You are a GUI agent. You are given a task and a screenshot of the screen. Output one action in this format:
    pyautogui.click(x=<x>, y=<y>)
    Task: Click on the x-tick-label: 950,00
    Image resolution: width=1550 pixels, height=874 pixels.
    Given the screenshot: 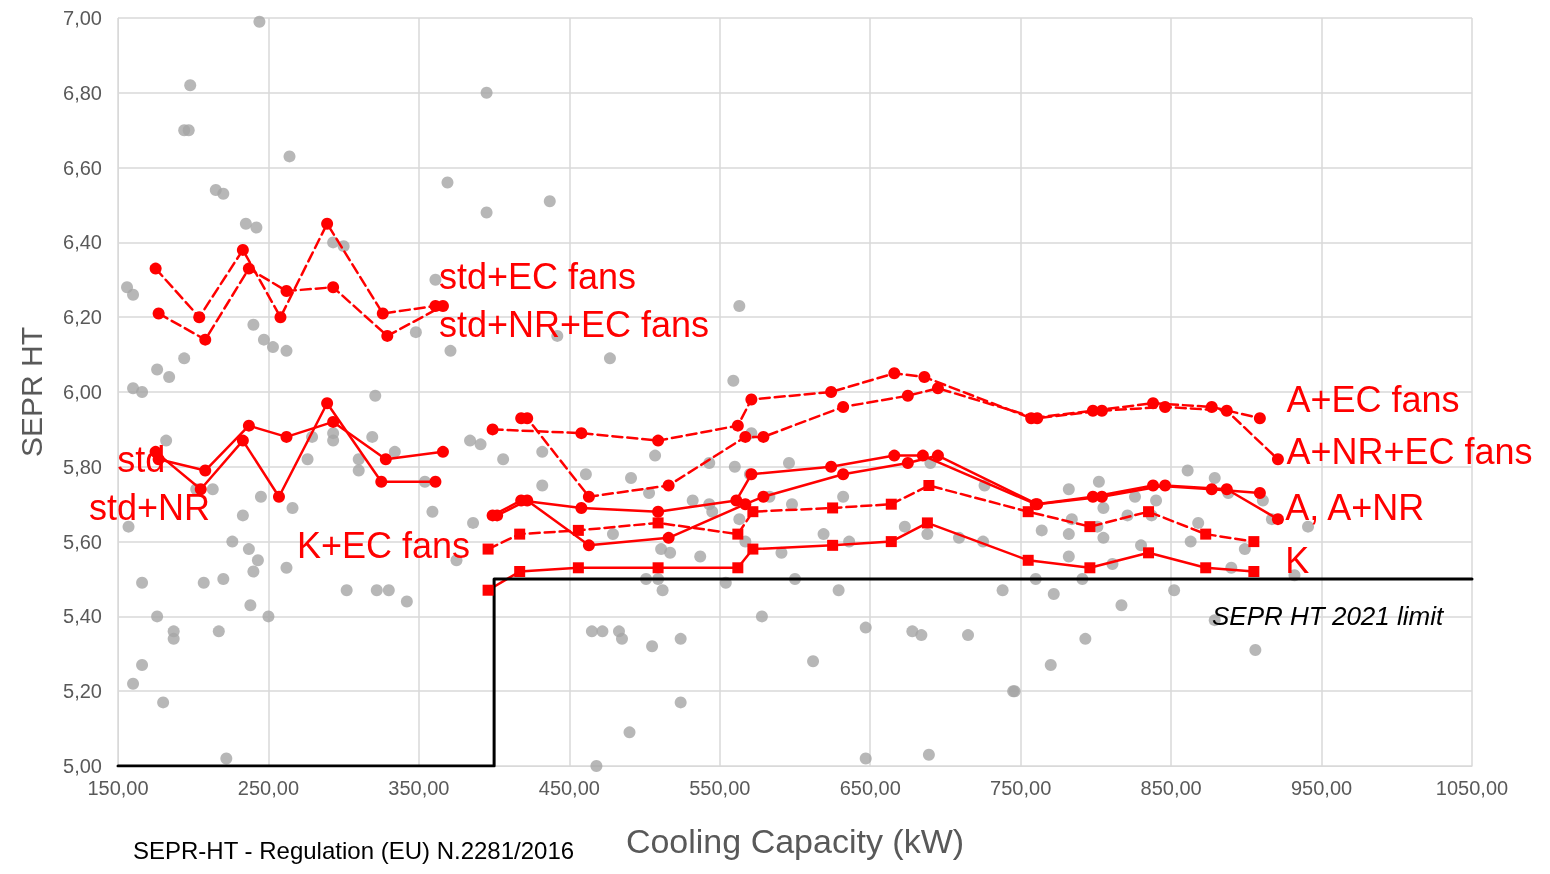 What is the action you would take?
    pyautogui.click(x=1321, y=788)
    